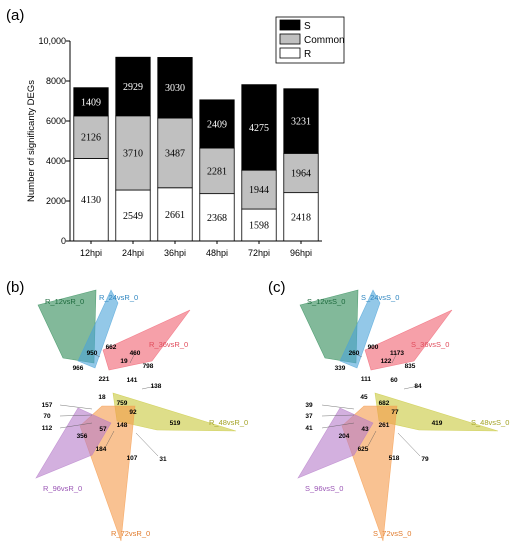 This screenshot has width=531, height=550. What do you see at coordinates (64, 301) in the screenshot?
I see `venn-set-label: R_12vsR_0` at bounding box center [64, 301].